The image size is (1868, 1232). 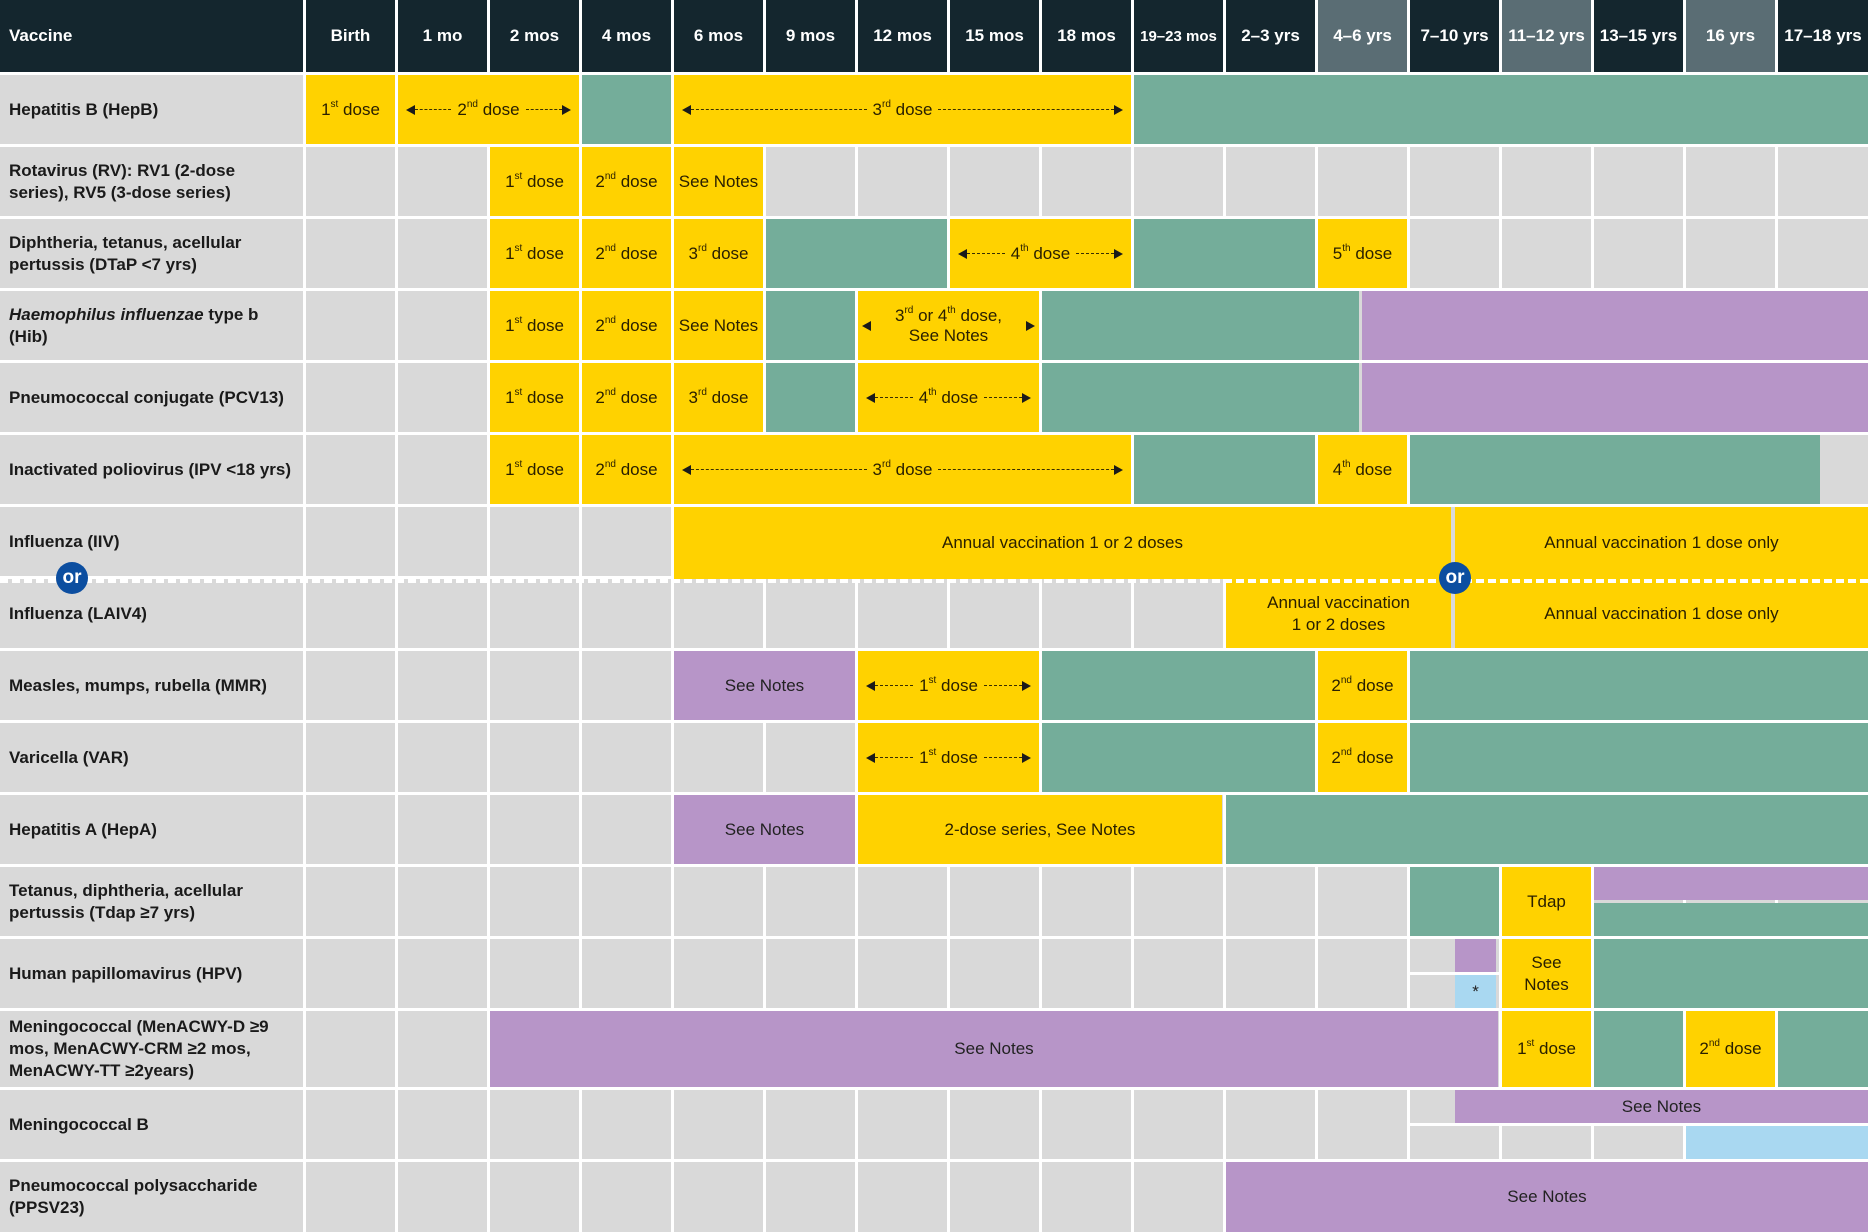 I want to click on vaccine-label-text: Measles, mumps, rubella (MMR), so click(x=138, y=685).